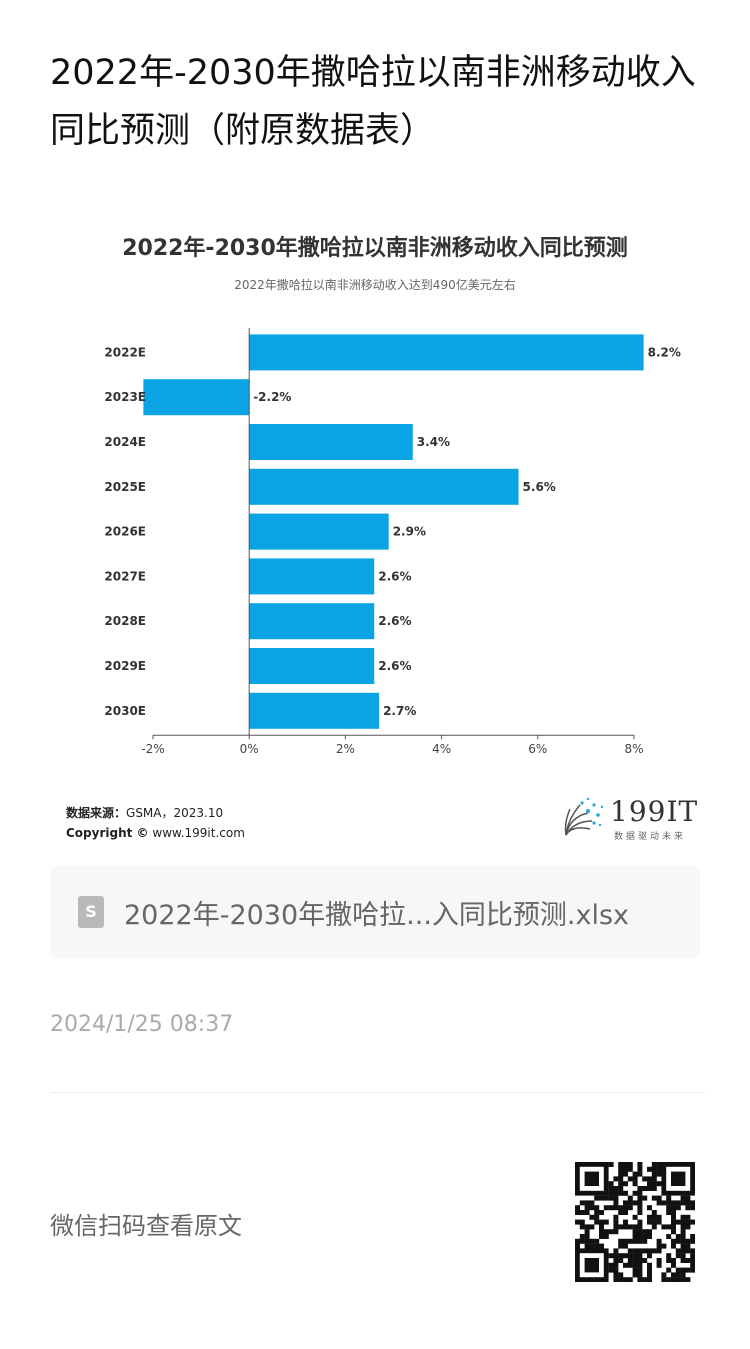  I want to click on x-tick-label-4: 6%, so click(537, 749).